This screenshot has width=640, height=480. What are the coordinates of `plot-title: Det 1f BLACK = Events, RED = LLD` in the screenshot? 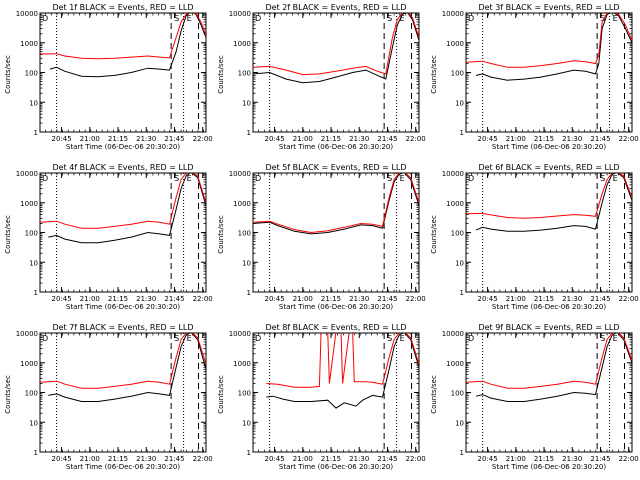 It's located at (122, 7).